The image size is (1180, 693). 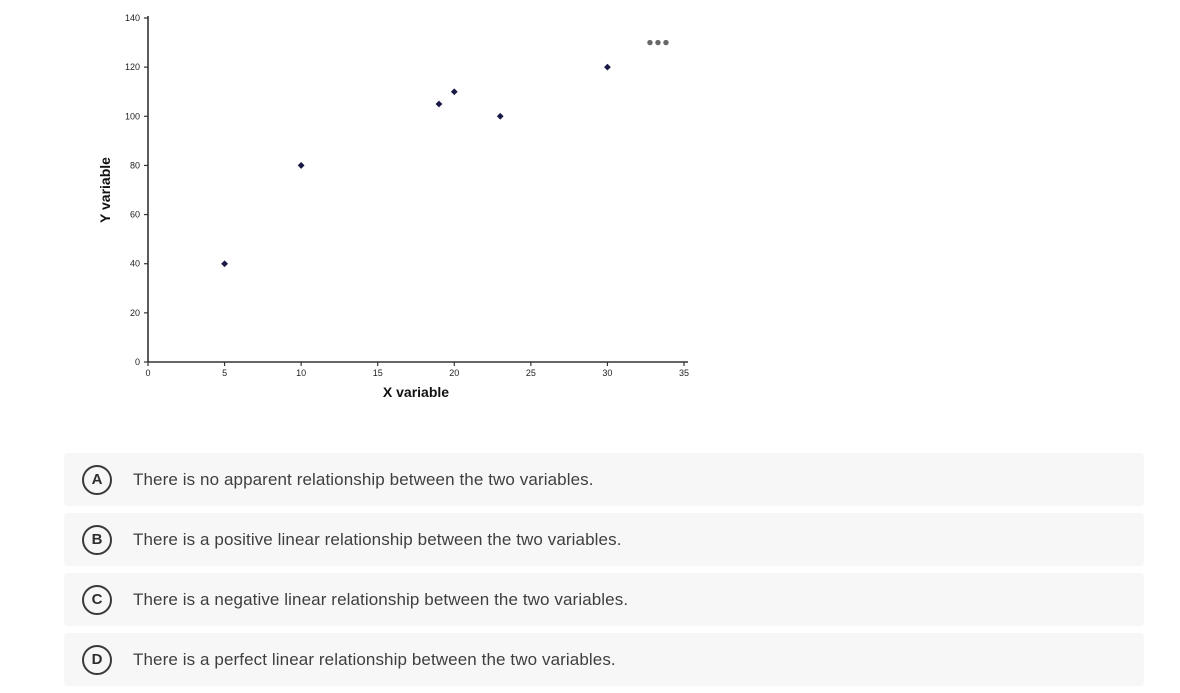 What do you see at coordinates (132, 116) in the screenshot?
I see `svg-text: 100` at bounding box center [132, 116].